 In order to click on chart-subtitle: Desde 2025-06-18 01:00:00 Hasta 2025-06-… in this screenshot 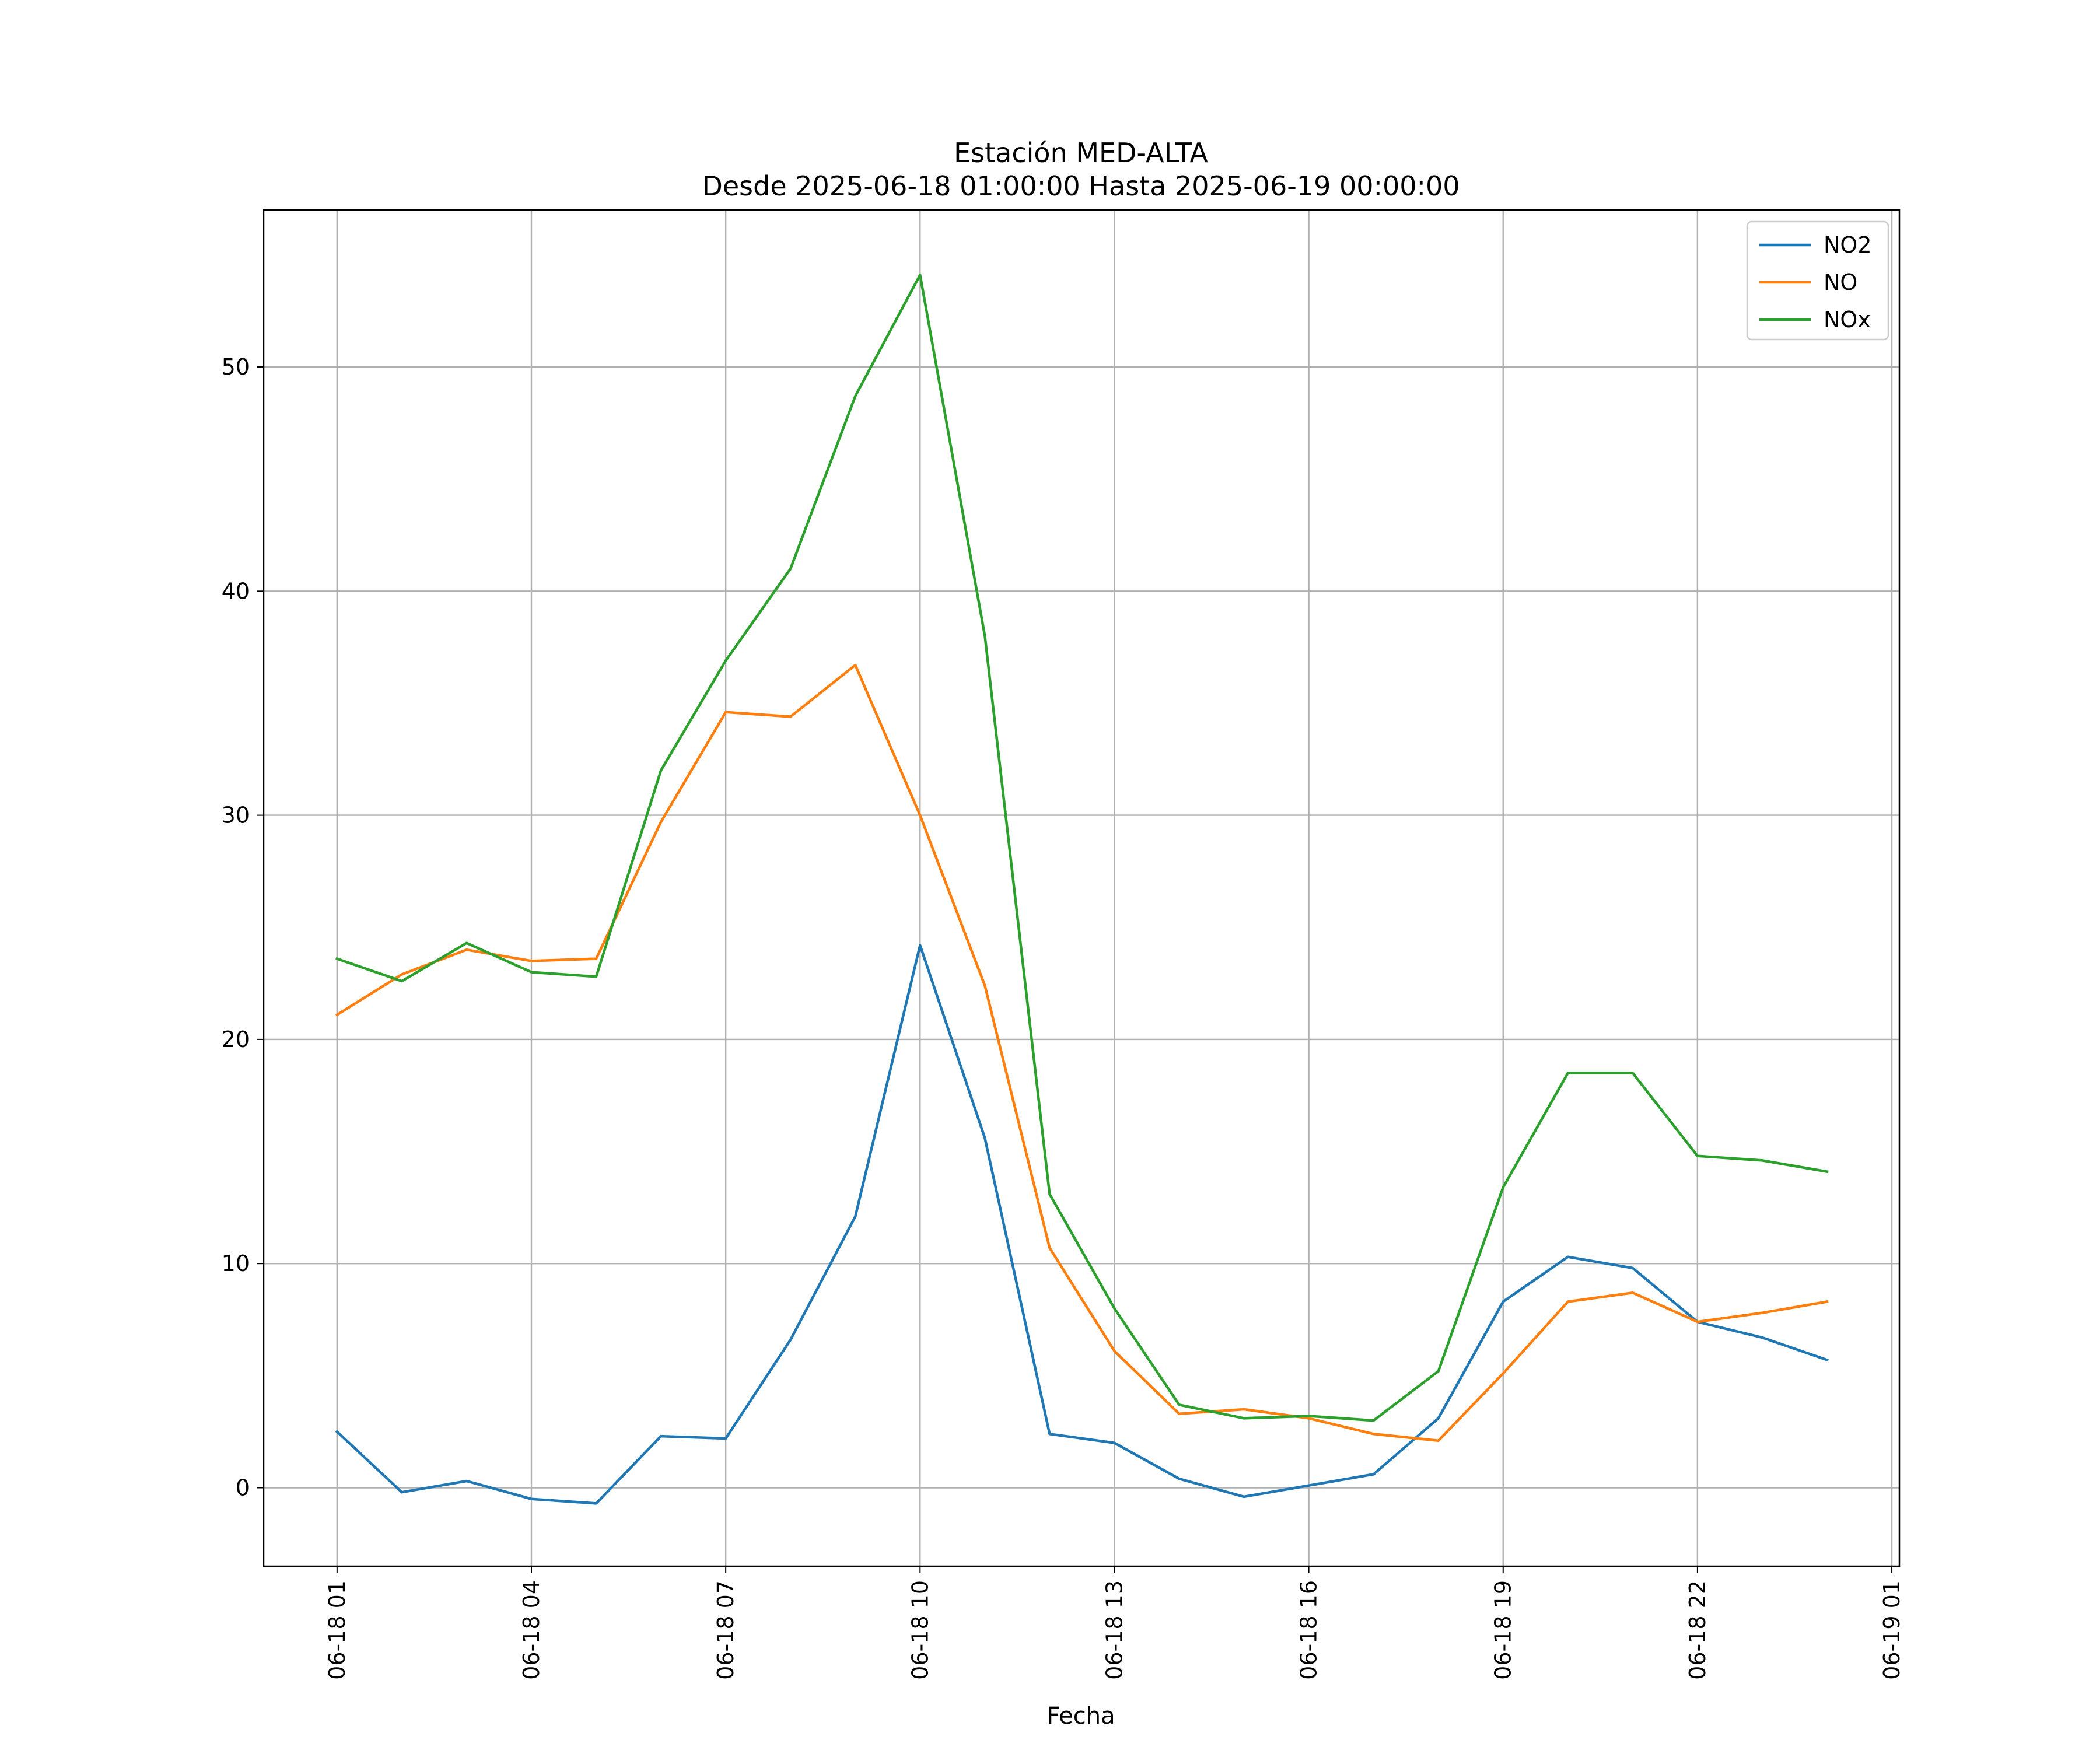, I will do `click(1081, 186)`.